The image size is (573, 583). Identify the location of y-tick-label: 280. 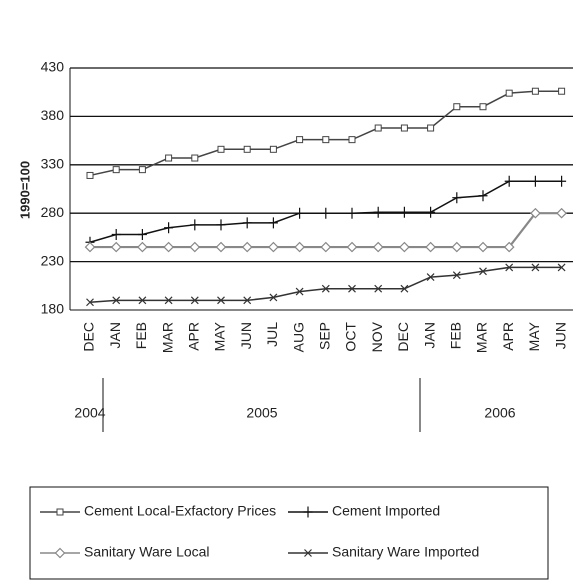
(53, 212).